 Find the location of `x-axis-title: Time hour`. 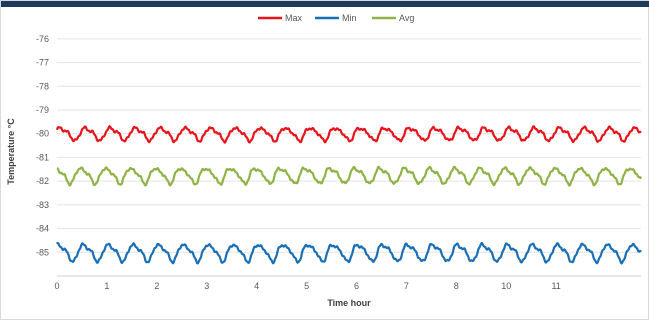

x-axis-title: Time hour is located at coordinates (349, 303).